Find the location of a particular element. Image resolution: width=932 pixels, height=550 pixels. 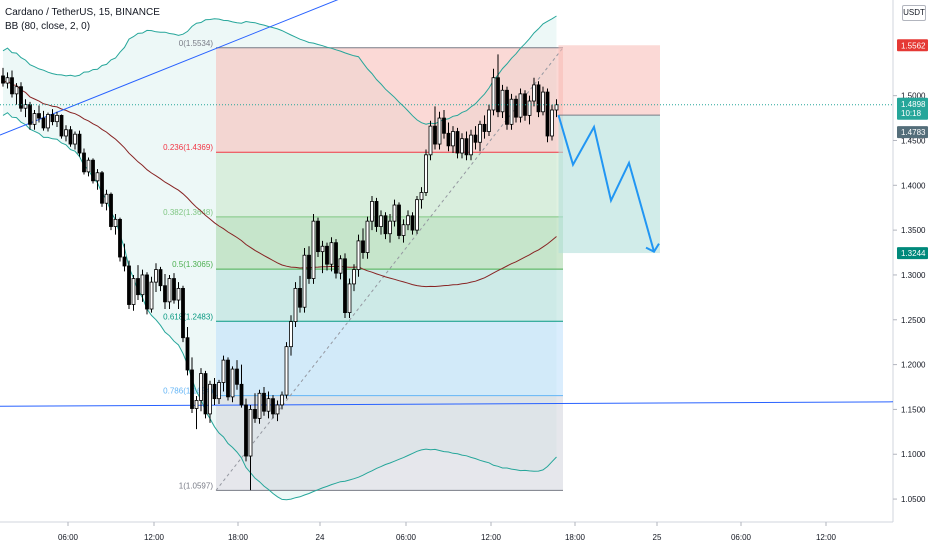

x-tick-label: 24 is located at coordinates (320, 537).